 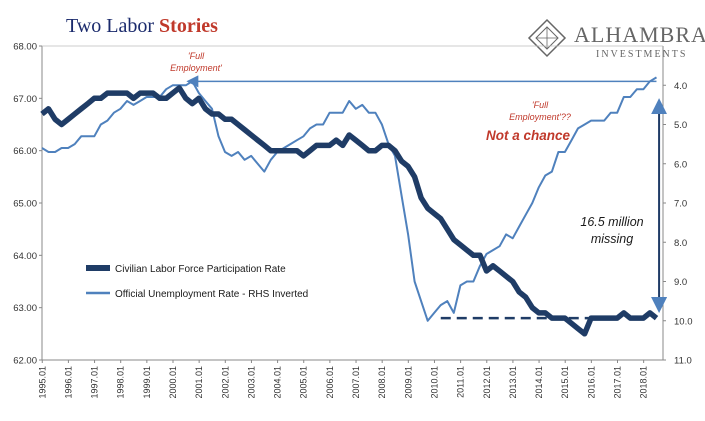 I want to click on x-tick-label: 2004.01, so click(x=278, y=382).